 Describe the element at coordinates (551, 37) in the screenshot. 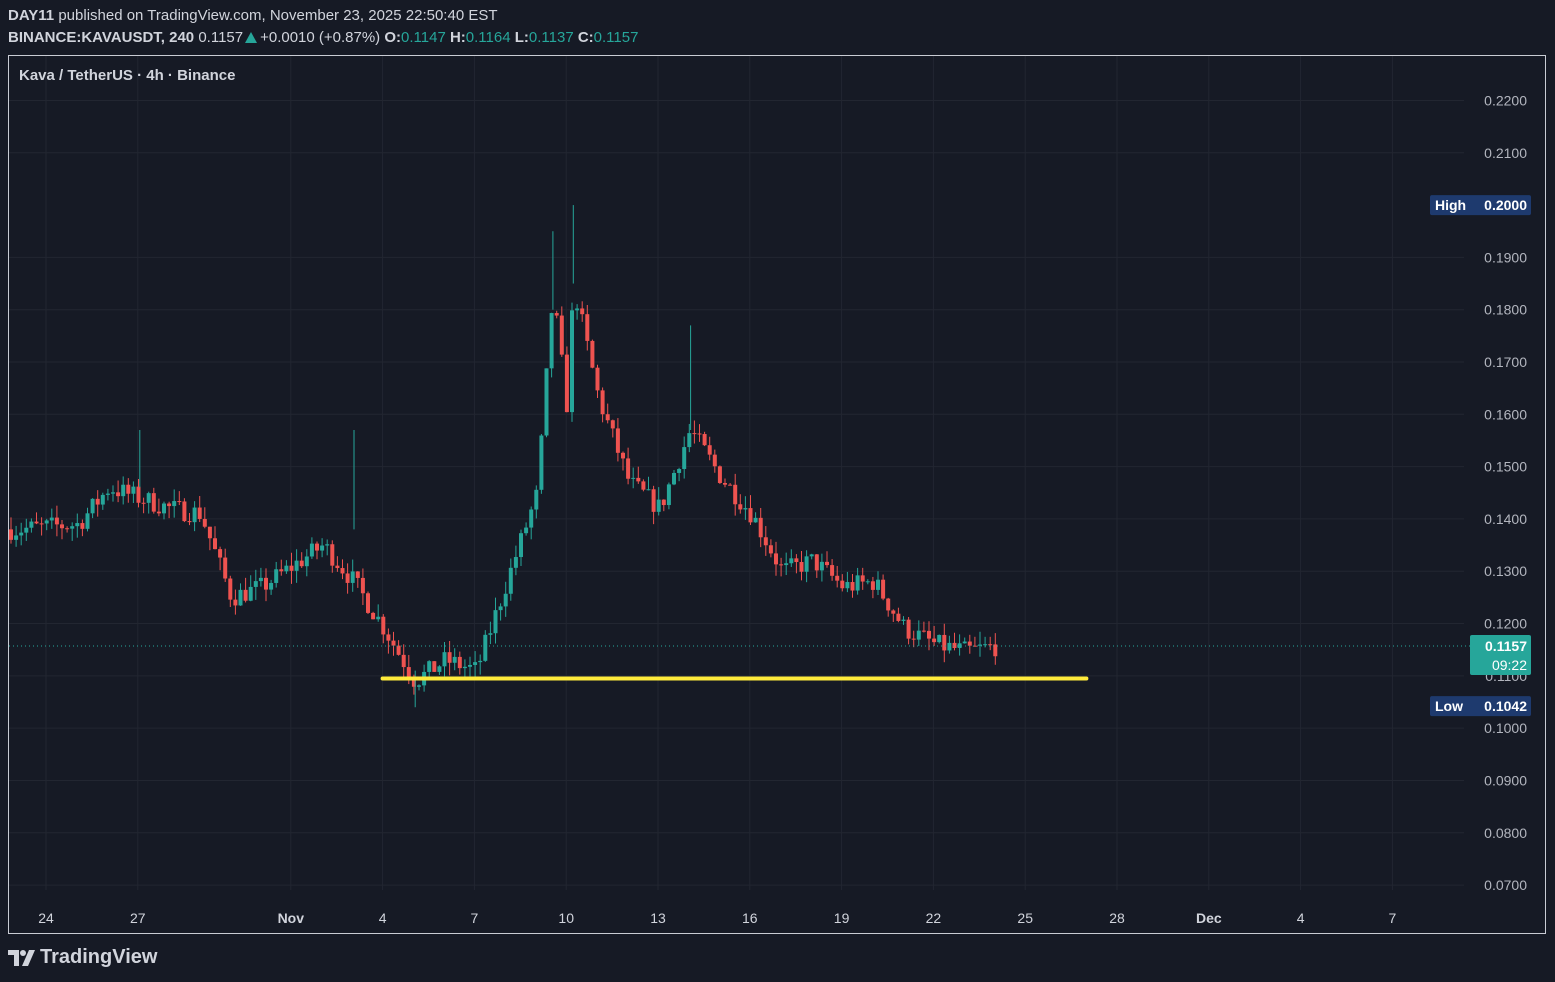

I see `low-value: 0.1137` at that location.